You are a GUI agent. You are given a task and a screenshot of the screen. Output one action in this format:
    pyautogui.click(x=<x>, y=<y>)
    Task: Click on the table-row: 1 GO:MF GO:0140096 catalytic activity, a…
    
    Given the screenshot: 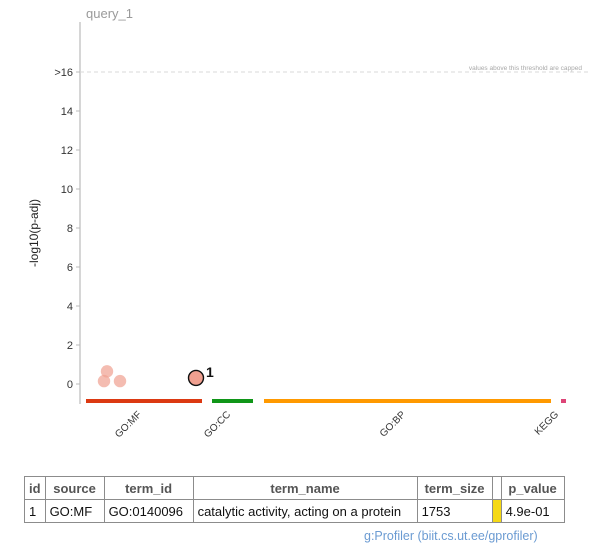 What is the action you would take?
    pyautogui.click(x=294, y=511)
    